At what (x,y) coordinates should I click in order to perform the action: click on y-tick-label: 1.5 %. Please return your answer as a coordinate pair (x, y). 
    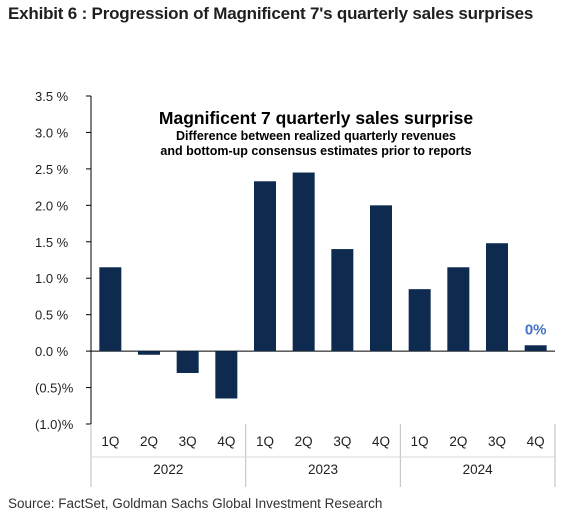
    Looking at the image, I should click on (52, 242).